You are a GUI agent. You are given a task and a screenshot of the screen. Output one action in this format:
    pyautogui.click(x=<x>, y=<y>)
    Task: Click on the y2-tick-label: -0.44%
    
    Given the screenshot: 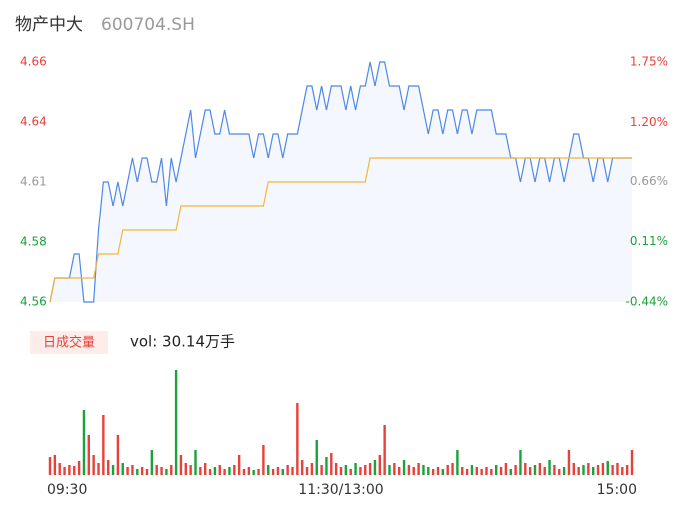 What is the action you would take?
    pyautogui.click(x=647, y=302)
    